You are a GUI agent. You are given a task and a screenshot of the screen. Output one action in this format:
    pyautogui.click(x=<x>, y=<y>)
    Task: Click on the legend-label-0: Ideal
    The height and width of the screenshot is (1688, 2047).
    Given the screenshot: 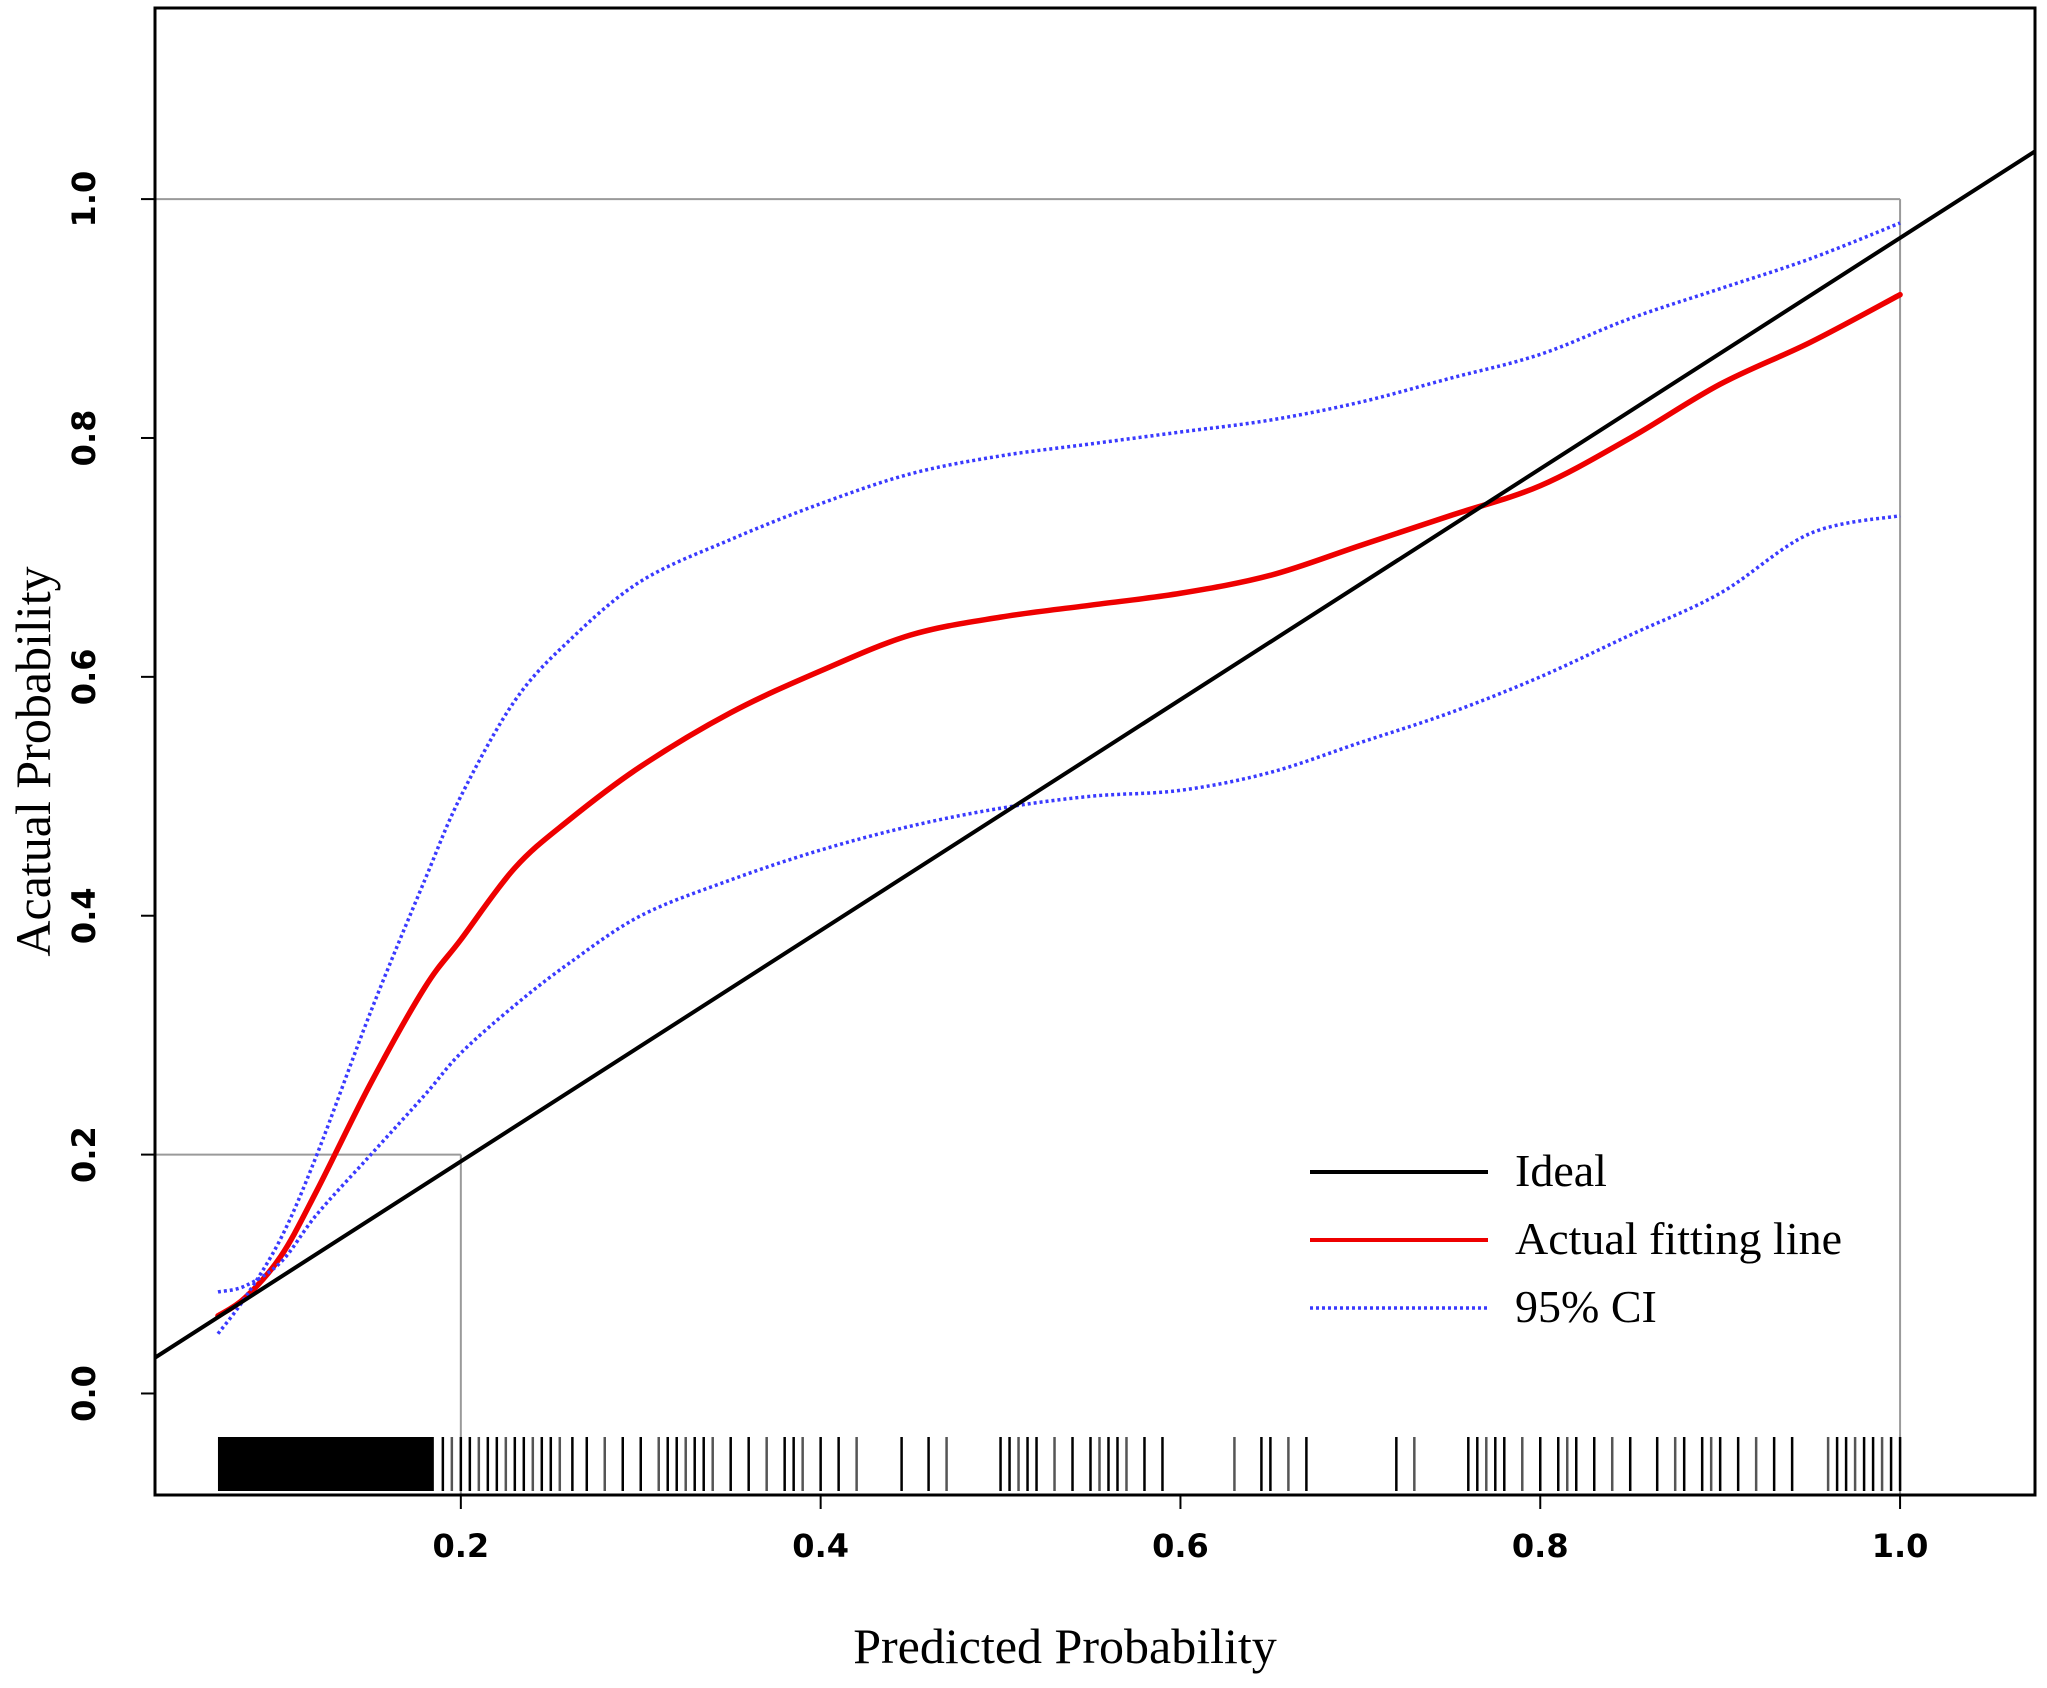 What is the action you would take?
    pyautogui.click(x=1561, y=1170)
    